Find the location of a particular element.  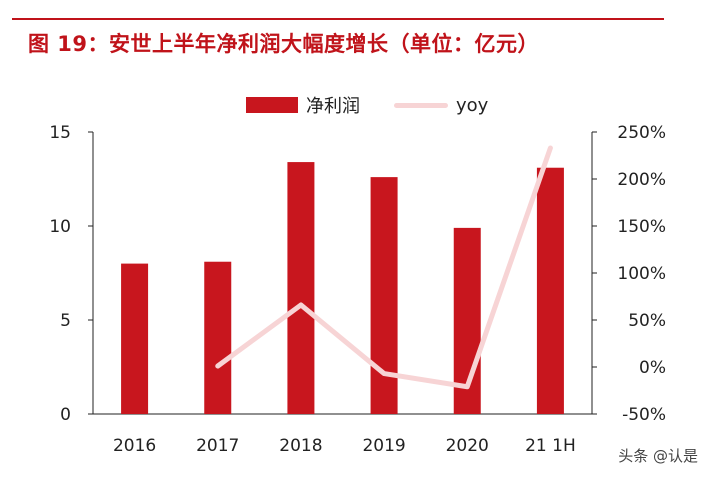

category-label: 2018 is located at coordinates (300, 446).